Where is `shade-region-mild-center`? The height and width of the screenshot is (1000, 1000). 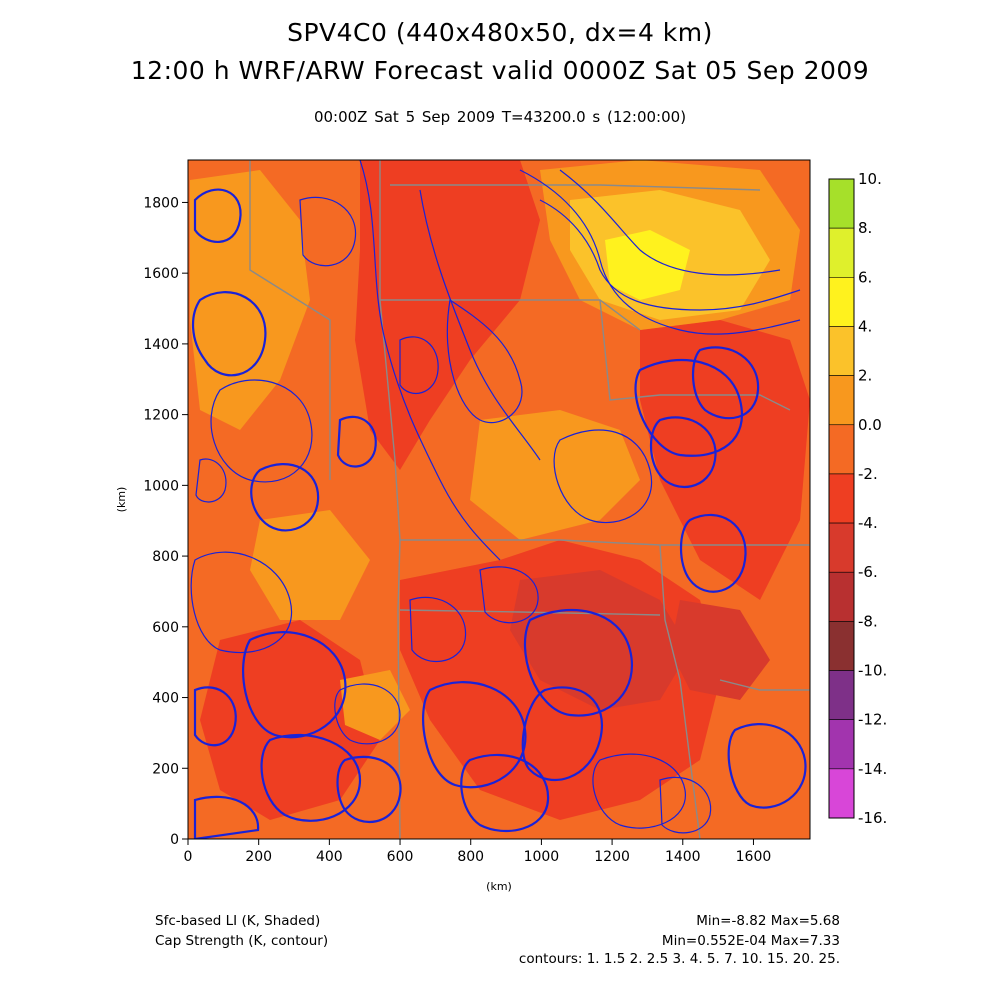
shade-region-mild-center is located at coordinates (555, 475).